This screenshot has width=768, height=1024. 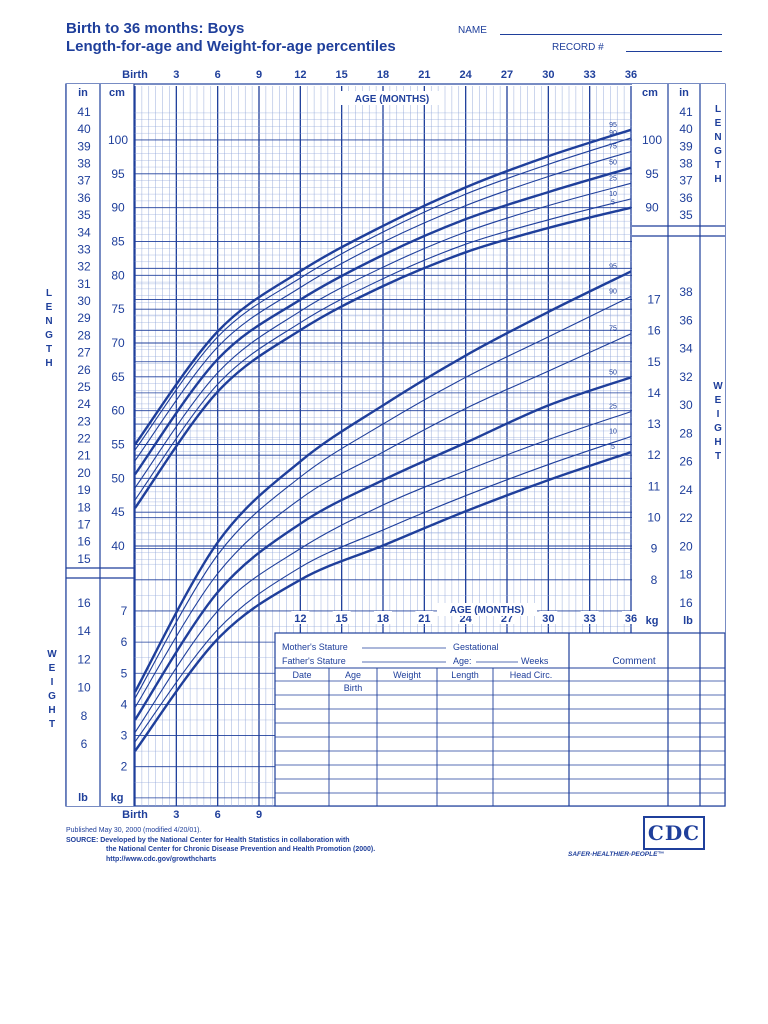 What do you see at coordinates (161, 859) in the screenshot?
I see `growthcharts-link: http://www.cdc.gov/growthcharts` at bounding box center [161, 859].